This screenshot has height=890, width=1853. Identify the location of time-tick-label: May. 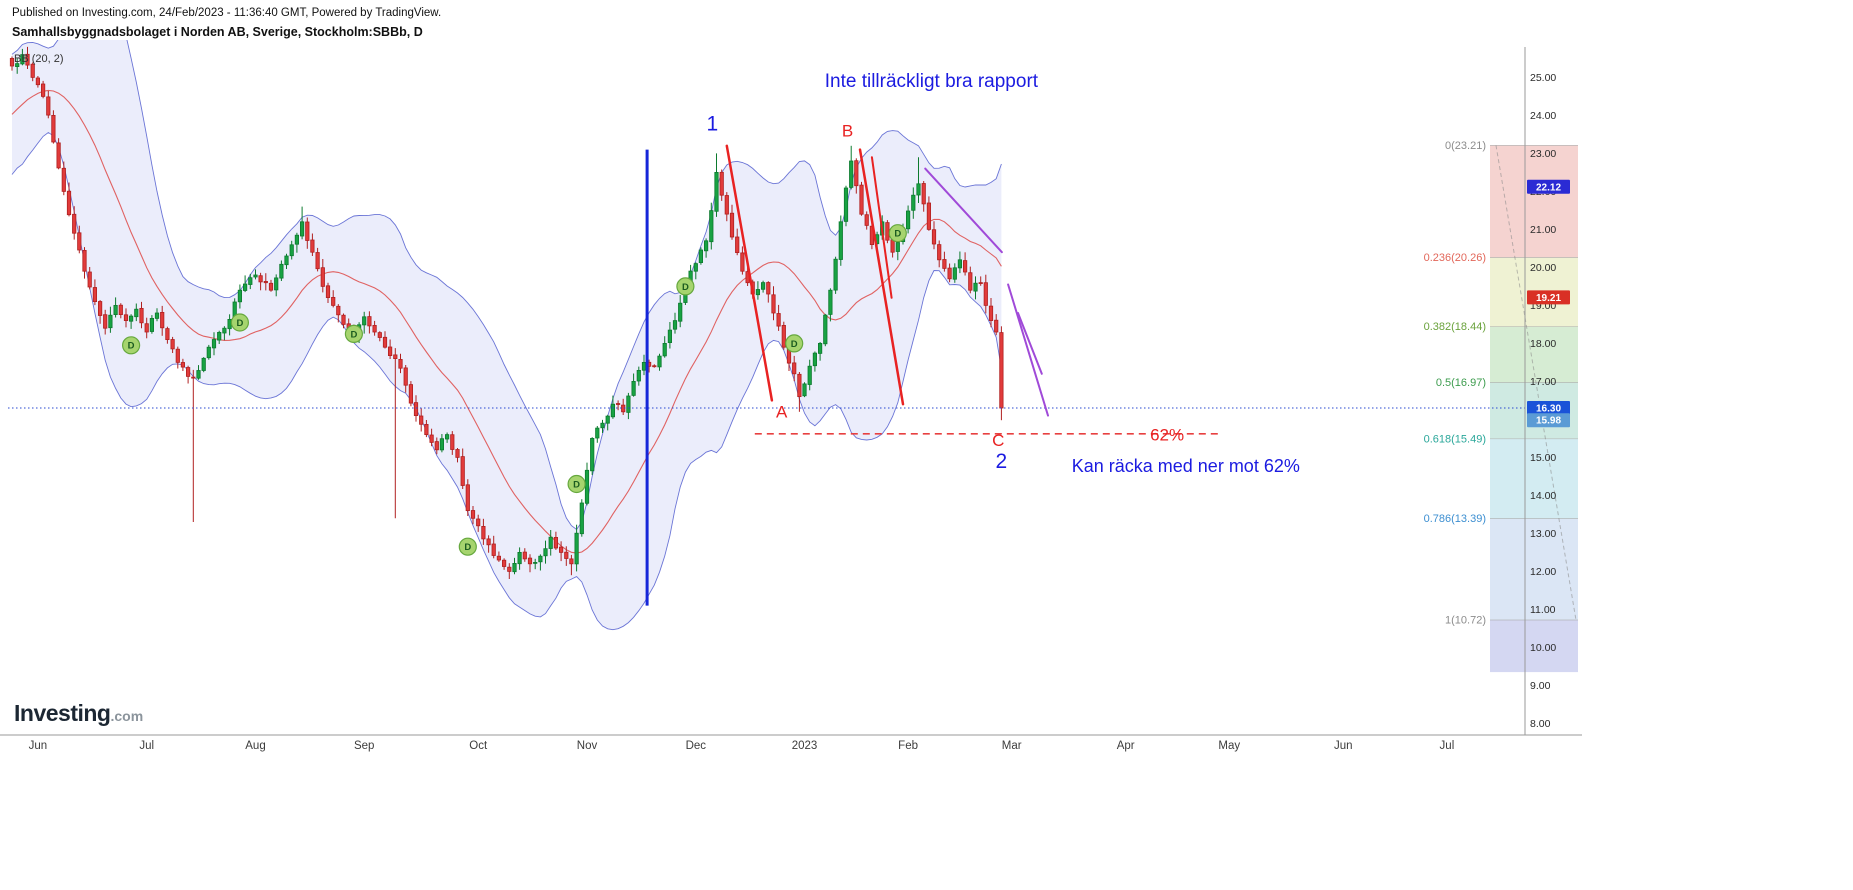
(1229, 746).